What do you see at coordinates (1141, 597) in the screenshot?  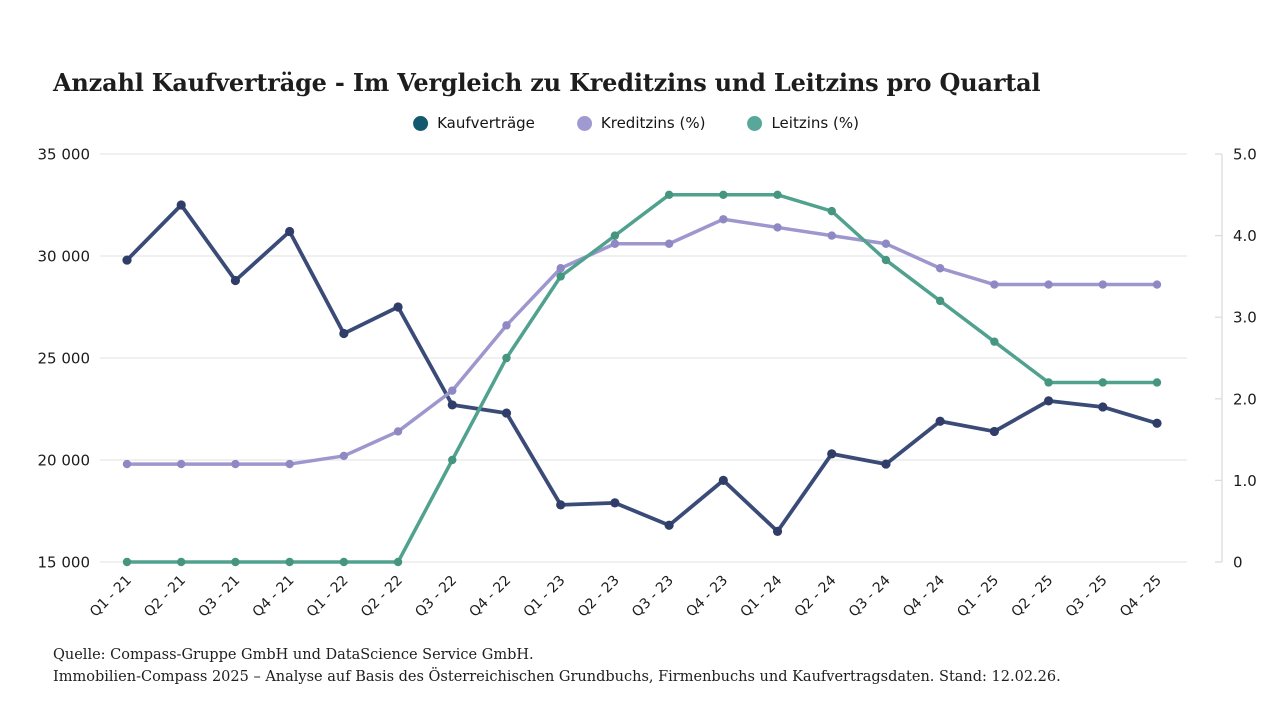 I see `x-axis-tick-label: Q4 - 25` at bounding box center [1141, 597].